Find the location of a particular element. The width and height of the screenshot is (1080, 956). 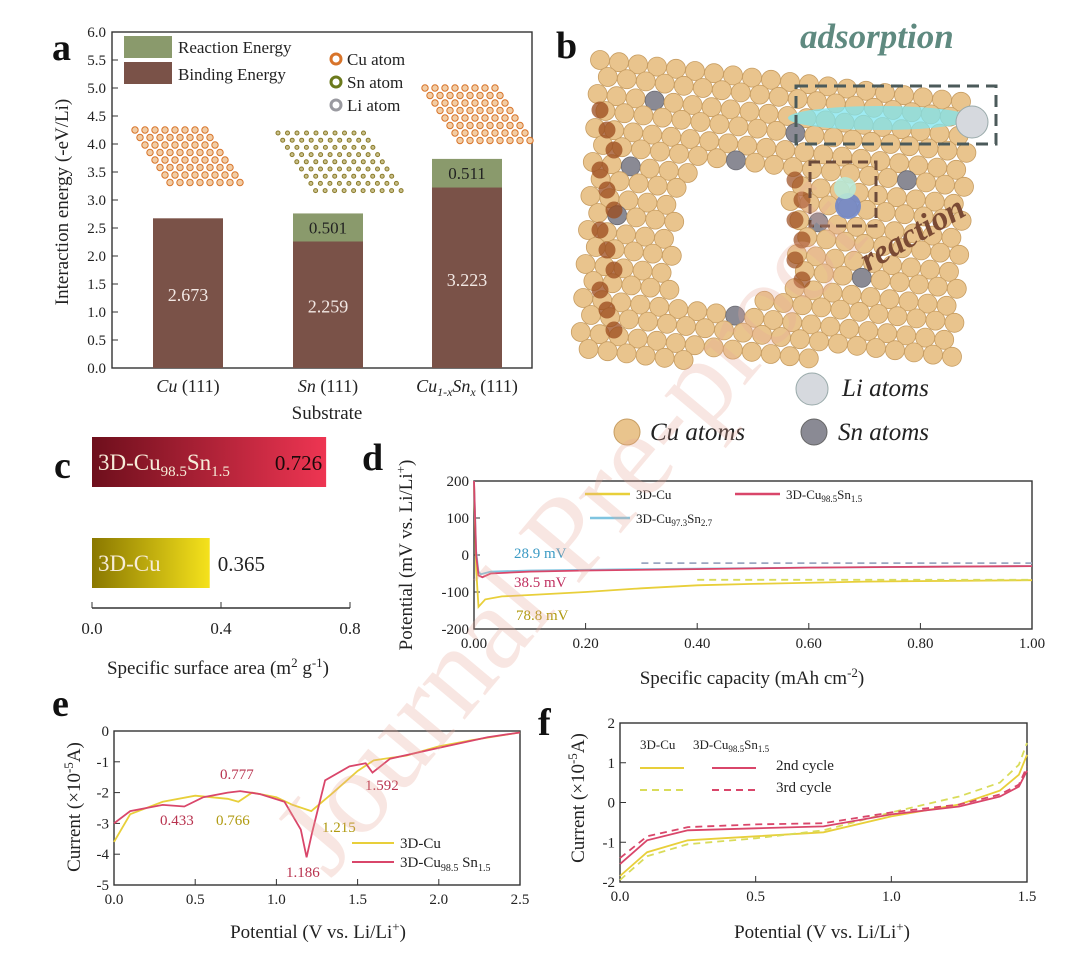

e-annotation-1-186: 1.186 is located at coordinates (303, 873).